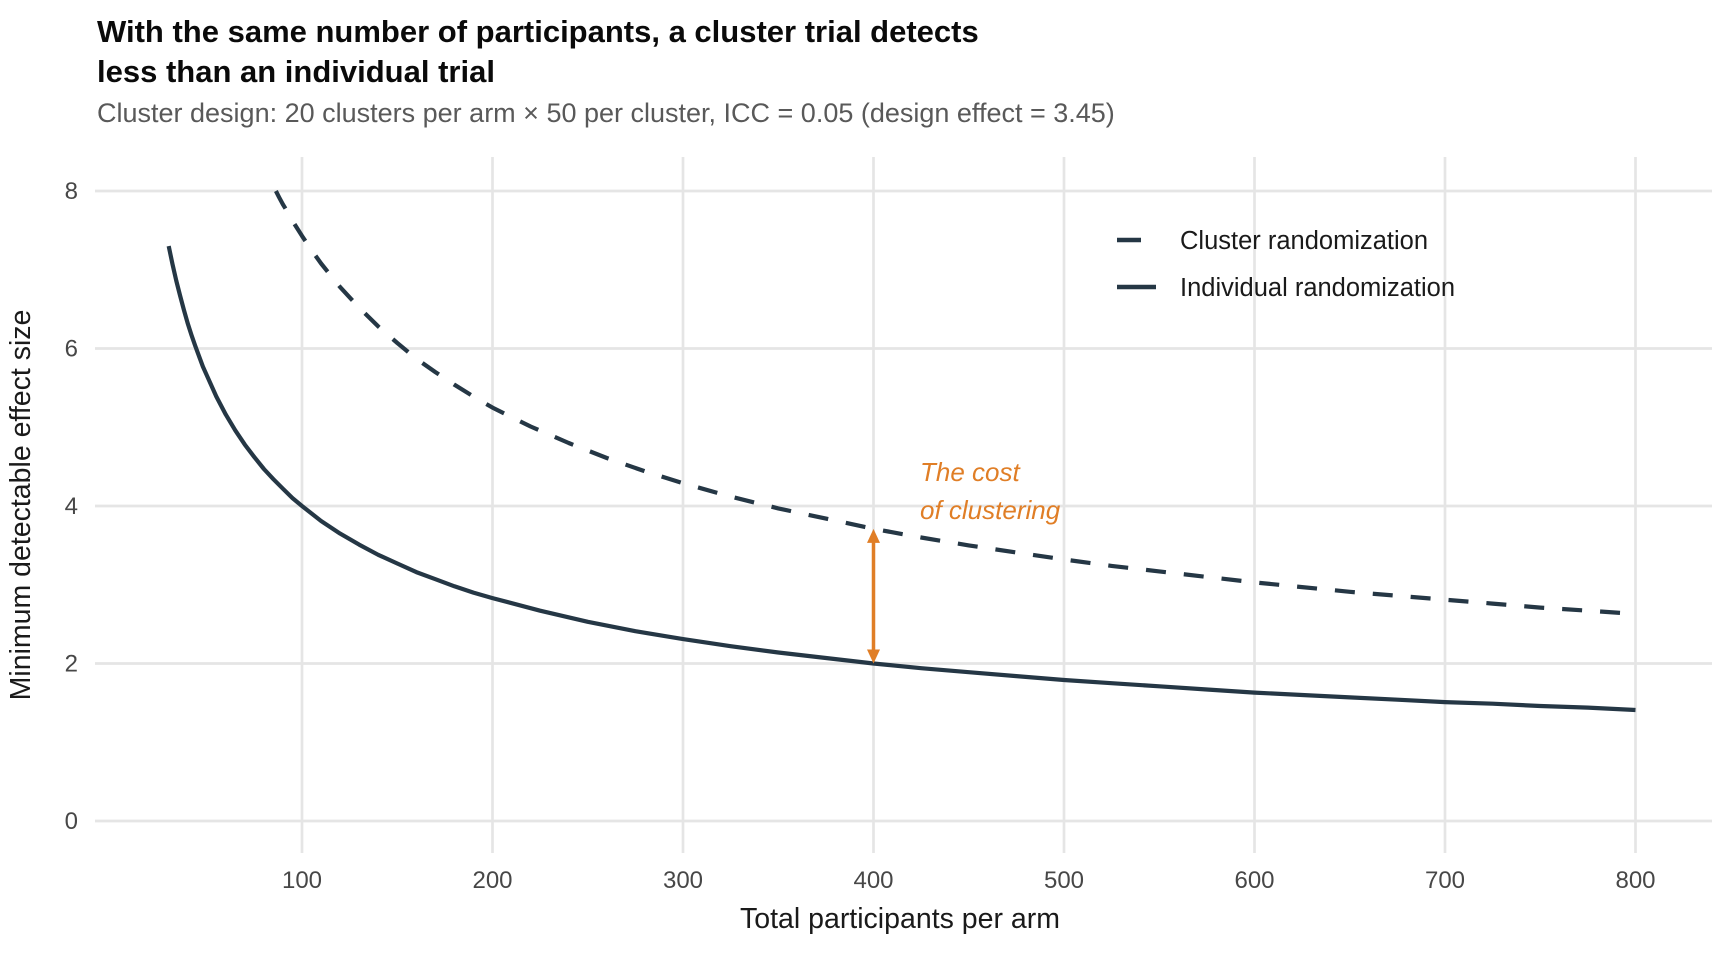  What do you see at coordinates (873, 880) in the screenshot?
I see `x-tick-label: 400` at bounding box center [873, 880].